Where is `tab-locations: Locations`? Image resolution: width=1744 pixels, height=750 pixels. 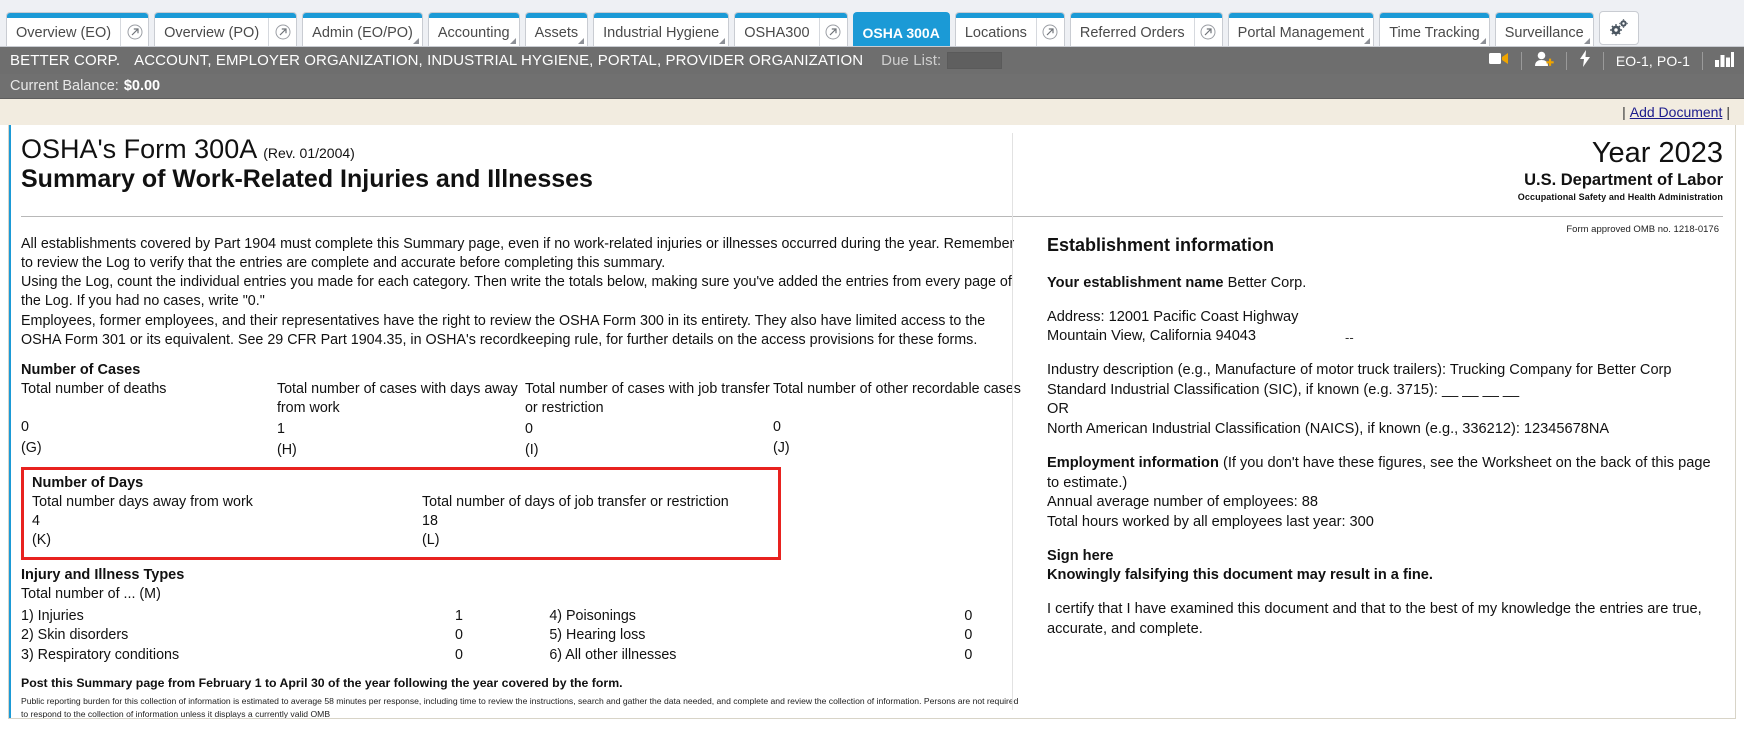 tab-locations: Locations is located at coordinates (1009, 29).